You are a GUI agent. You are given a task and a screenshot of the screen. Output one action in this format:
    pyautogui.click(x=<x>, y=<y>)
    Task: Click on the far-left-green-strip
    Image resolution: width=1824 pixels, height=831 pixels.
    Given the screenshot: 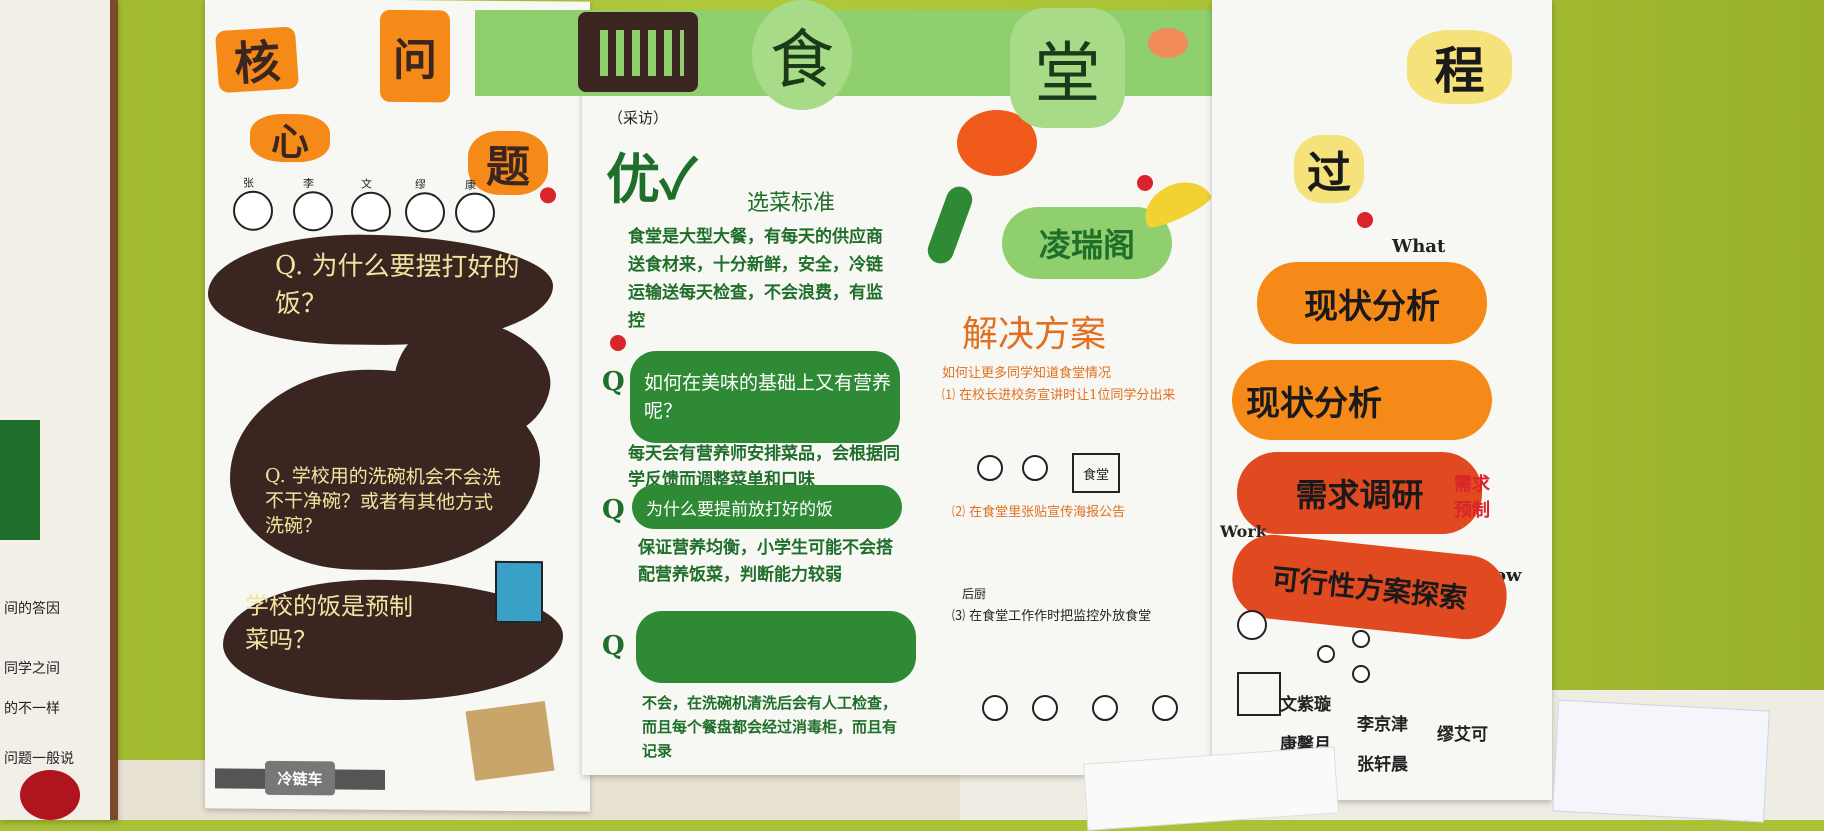 What is the action you would take?
    pyautogui.click(x=20, y=480)
    